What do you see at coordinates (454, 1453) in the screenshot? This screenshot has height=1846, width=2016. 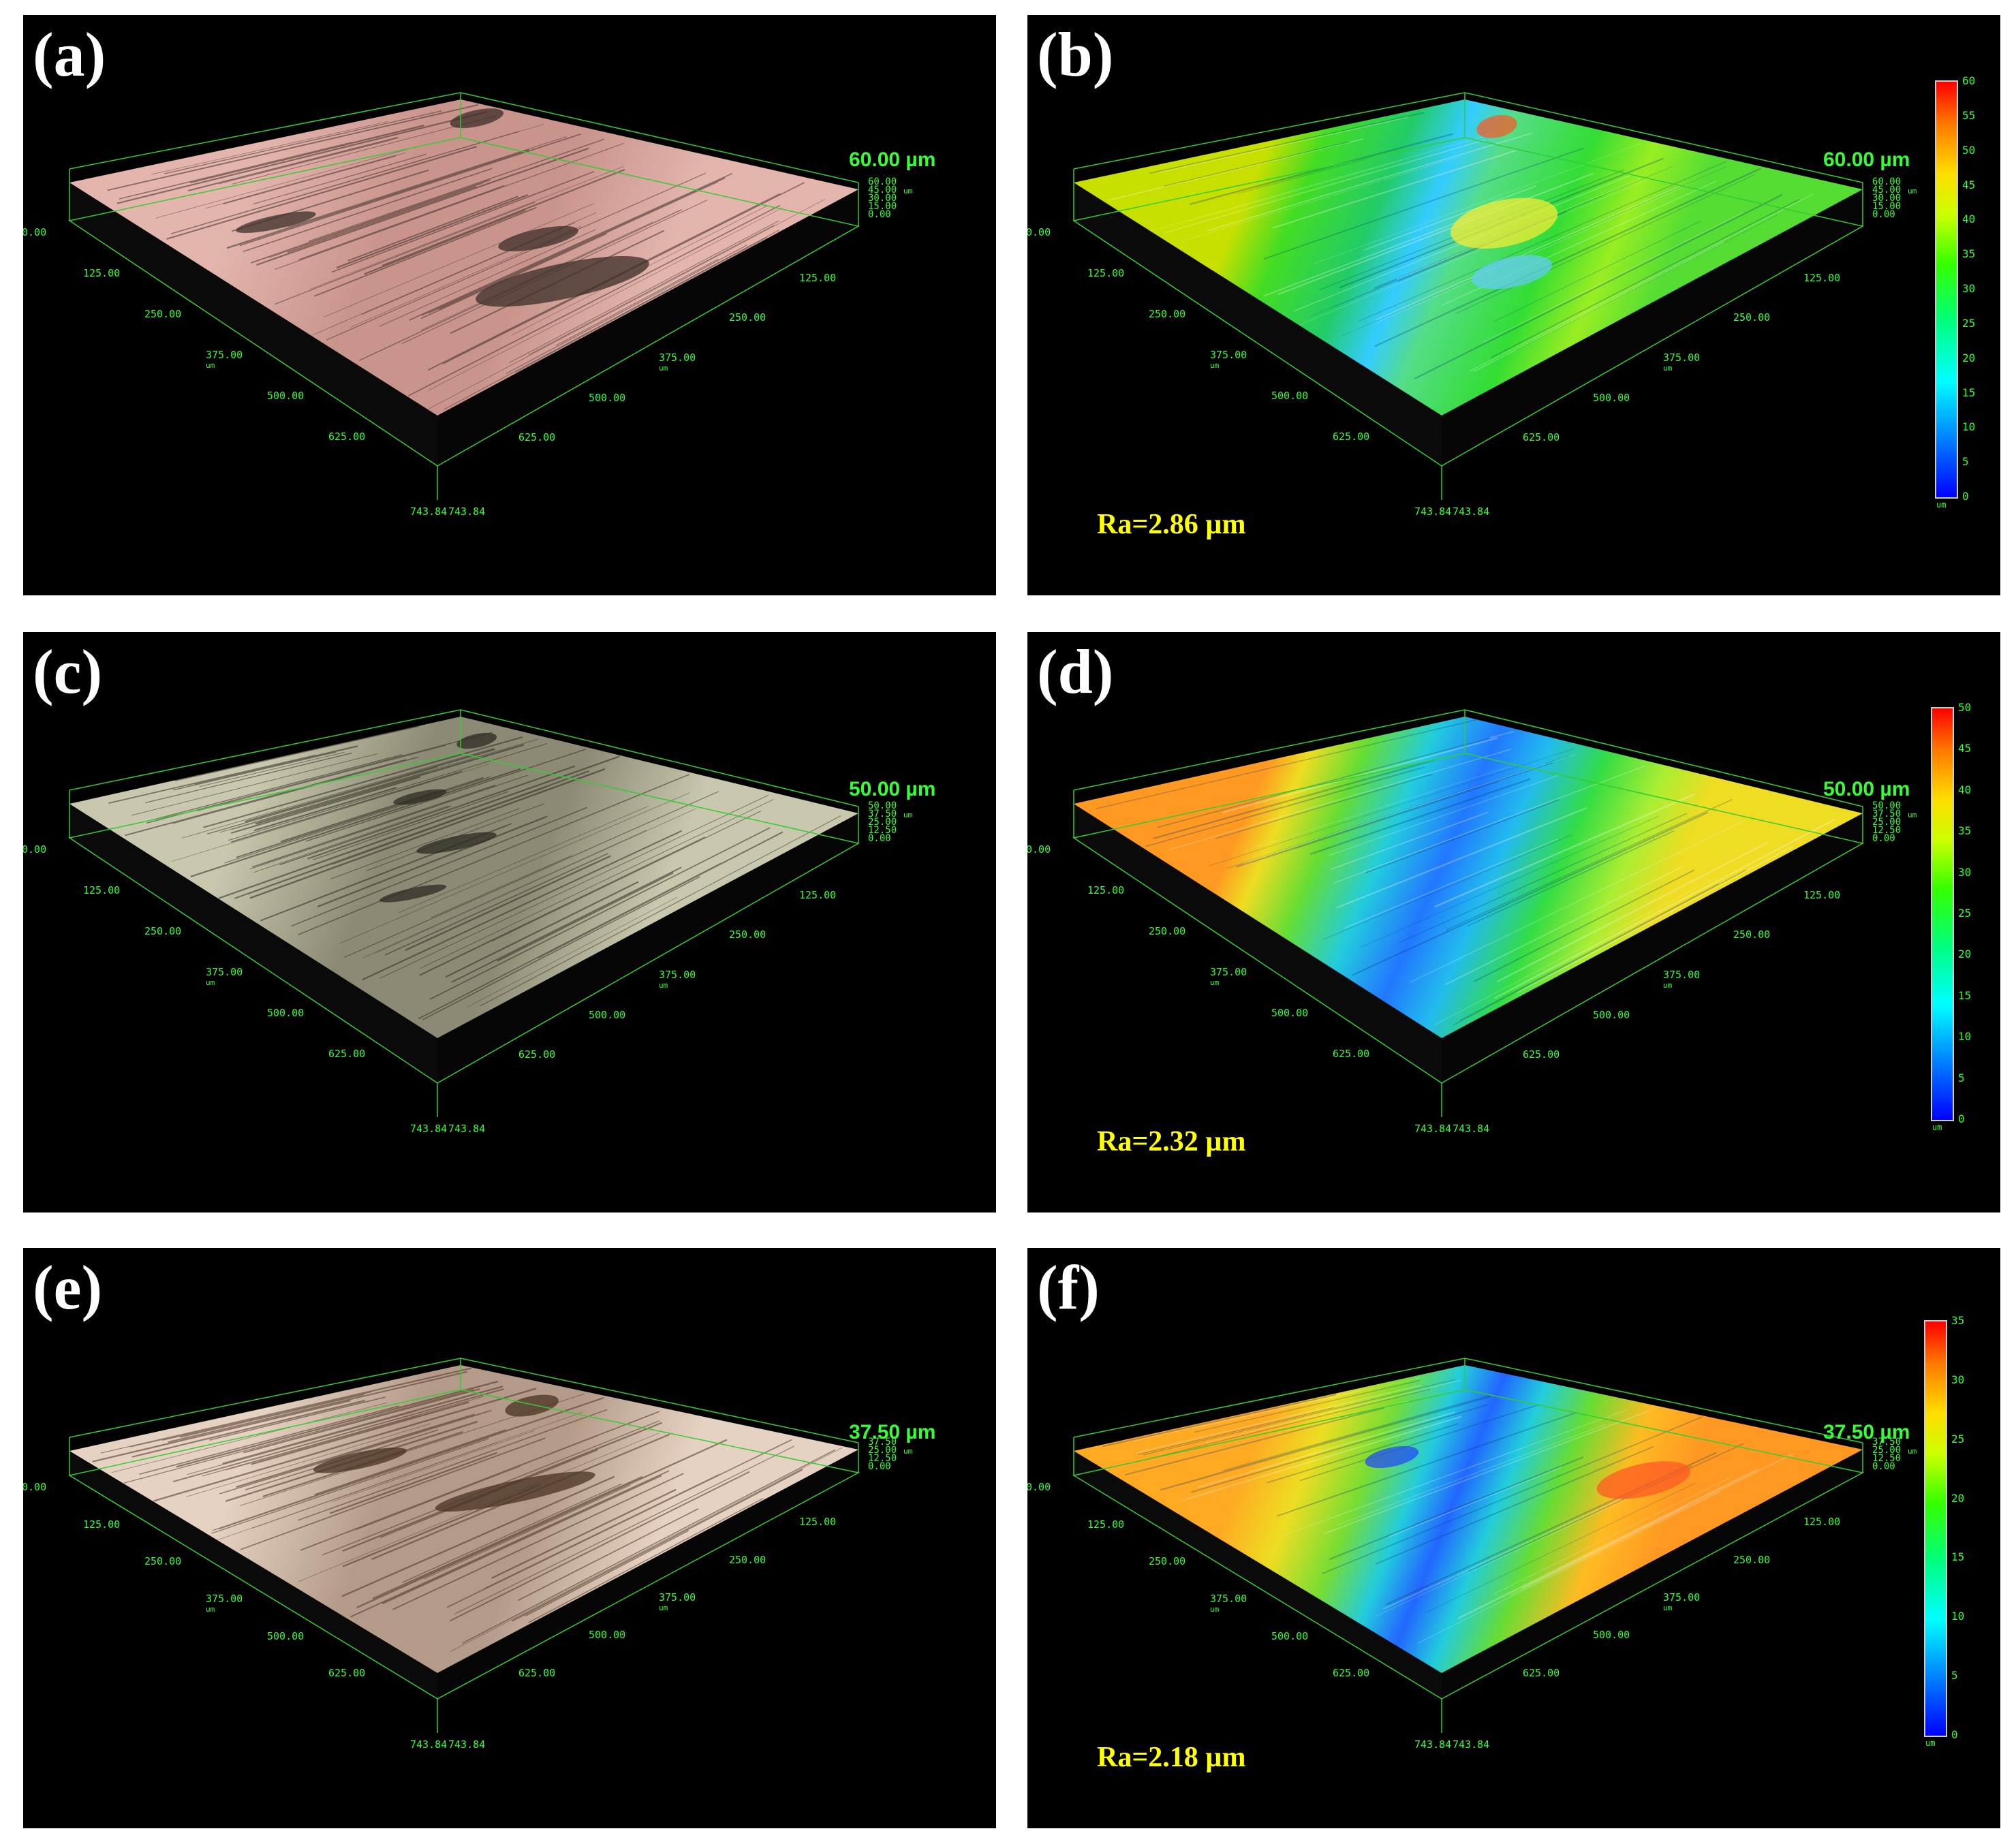 I see `wear-debris` at bounding box center [454, 1453].